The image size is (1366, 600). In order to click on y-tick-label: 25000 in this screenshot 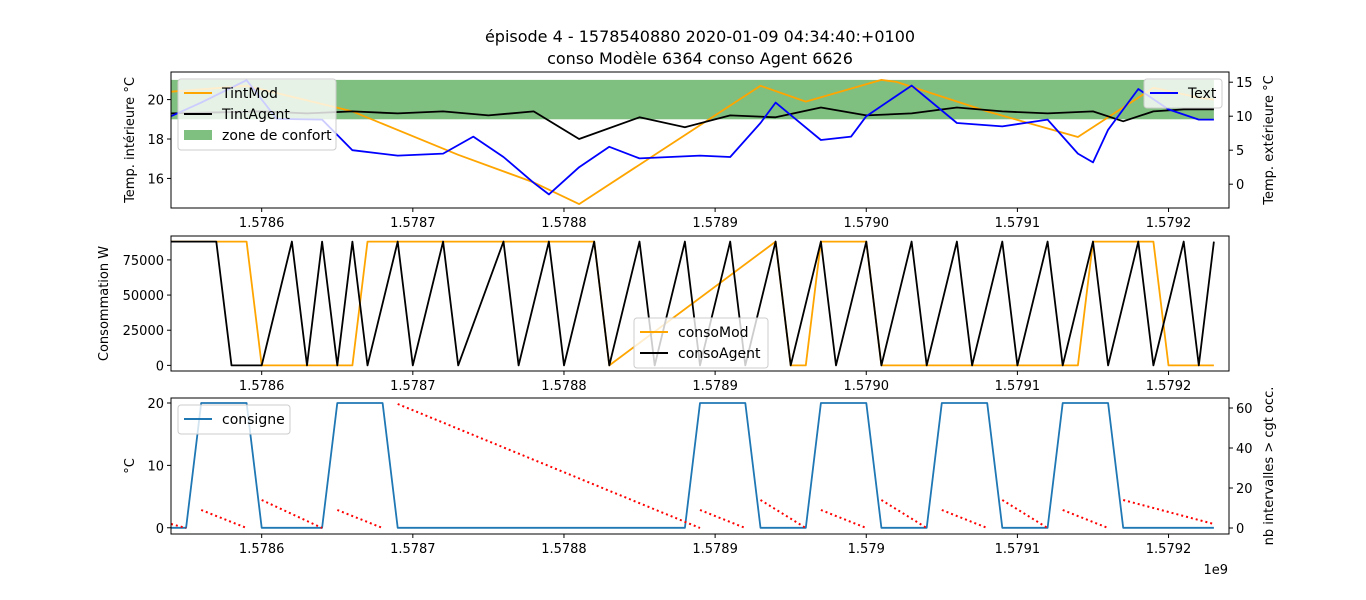, I will do `click(143, 331)`.